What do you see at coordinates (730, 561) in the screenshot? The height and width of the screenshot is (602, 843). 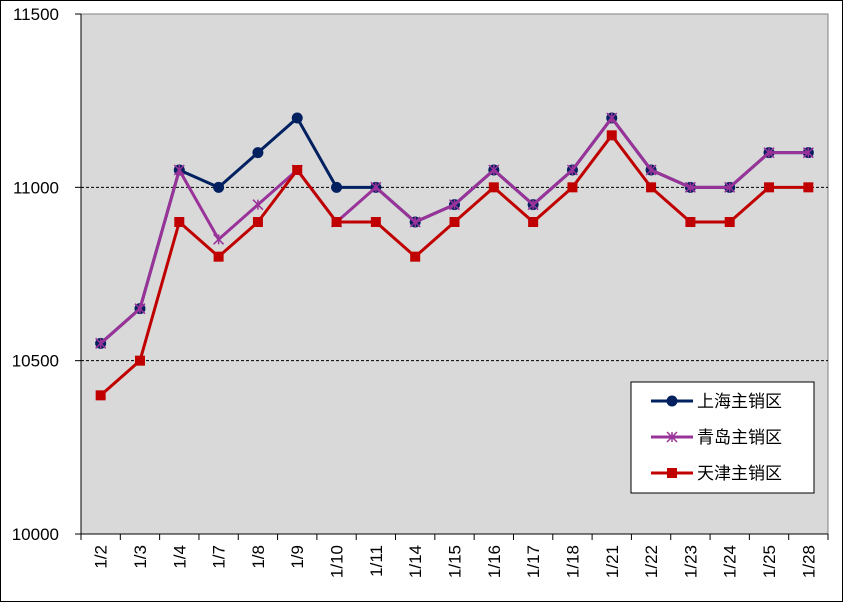 I see `x-tick-label: 1/24` at bounding box center [730, 561].